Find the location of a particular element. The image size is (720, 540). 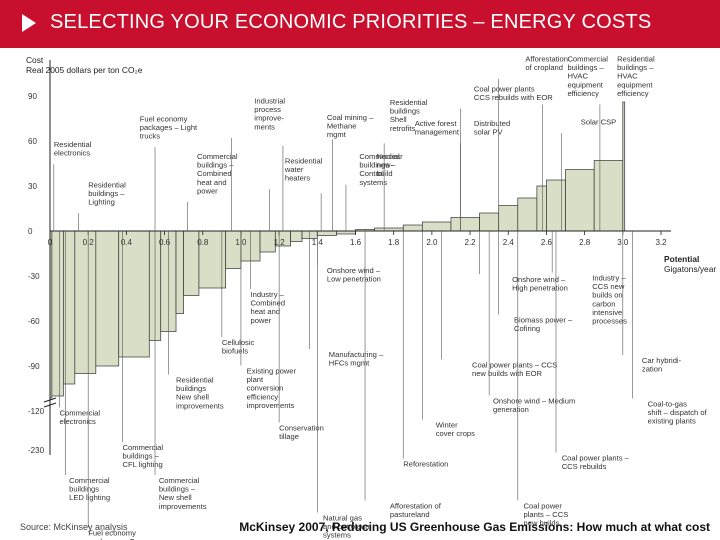

annotation-text: mgmt is located at coordinates (337, 134).